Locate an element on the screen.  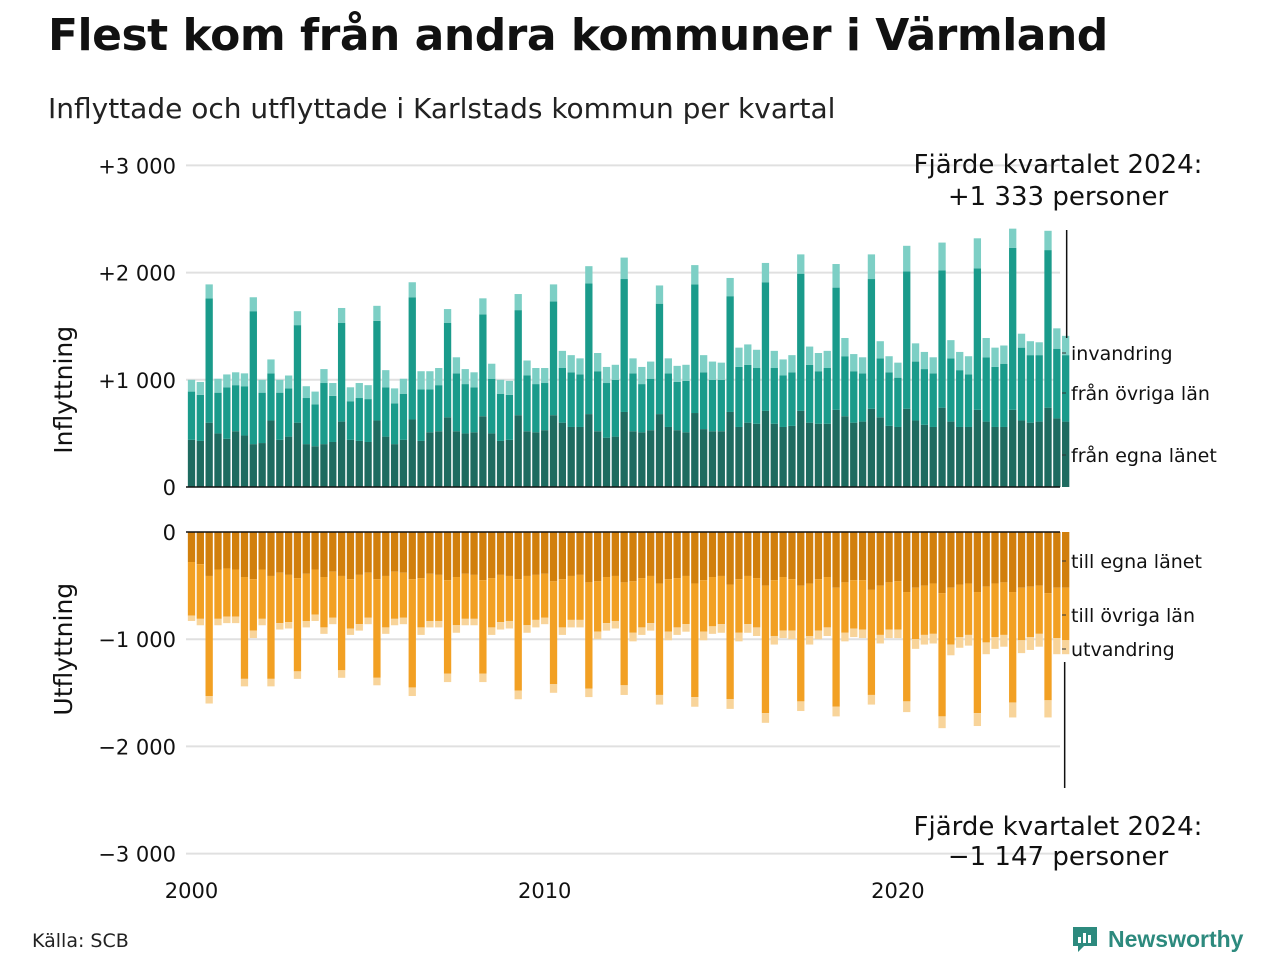
source-note: Källa: SCB is located at coordinates (80, 941).